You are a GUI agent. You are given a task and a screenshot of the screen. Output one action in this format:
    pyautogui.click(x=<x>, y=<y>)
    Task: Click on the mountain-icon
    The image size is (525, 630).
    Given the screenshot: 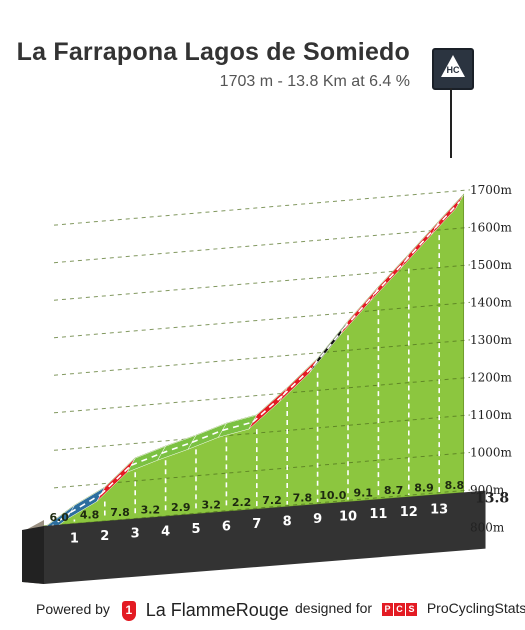 What is the action you would take?
    pyautogui.click(x=453, y=66)
    